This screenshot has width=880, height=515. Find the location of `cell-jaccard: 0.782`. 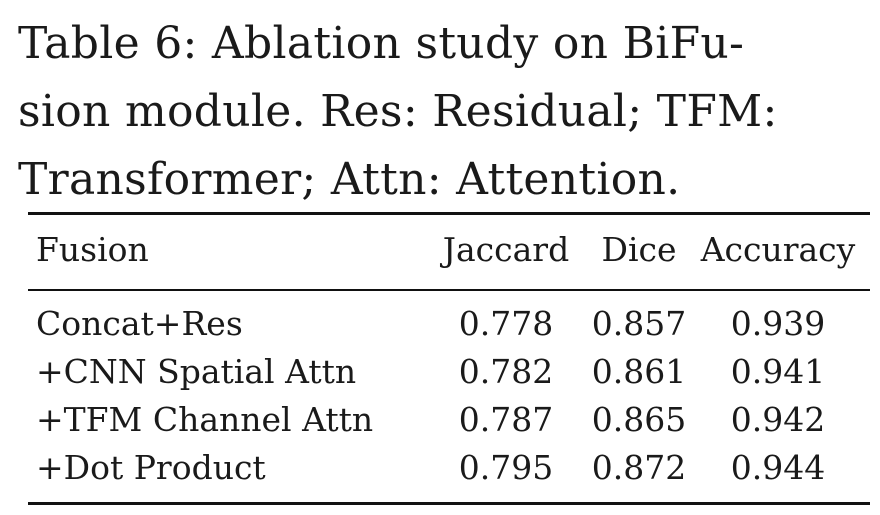

cell-jaccard: 0.782 is located at coordinates (506, 371).